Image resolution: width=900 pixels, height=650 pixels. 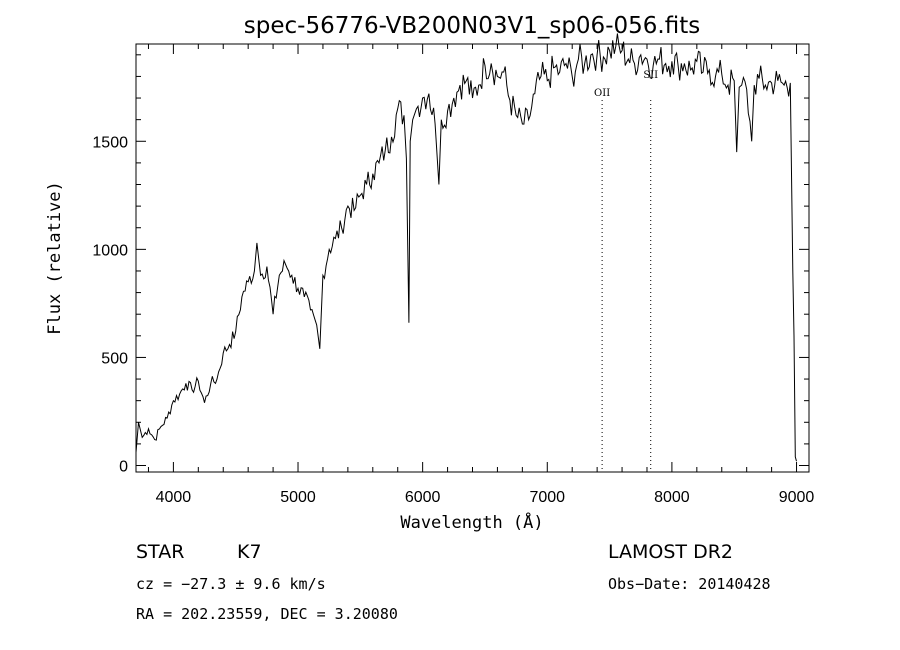 I want to click on y-tick-label: 0, so click(x=123, y=467).